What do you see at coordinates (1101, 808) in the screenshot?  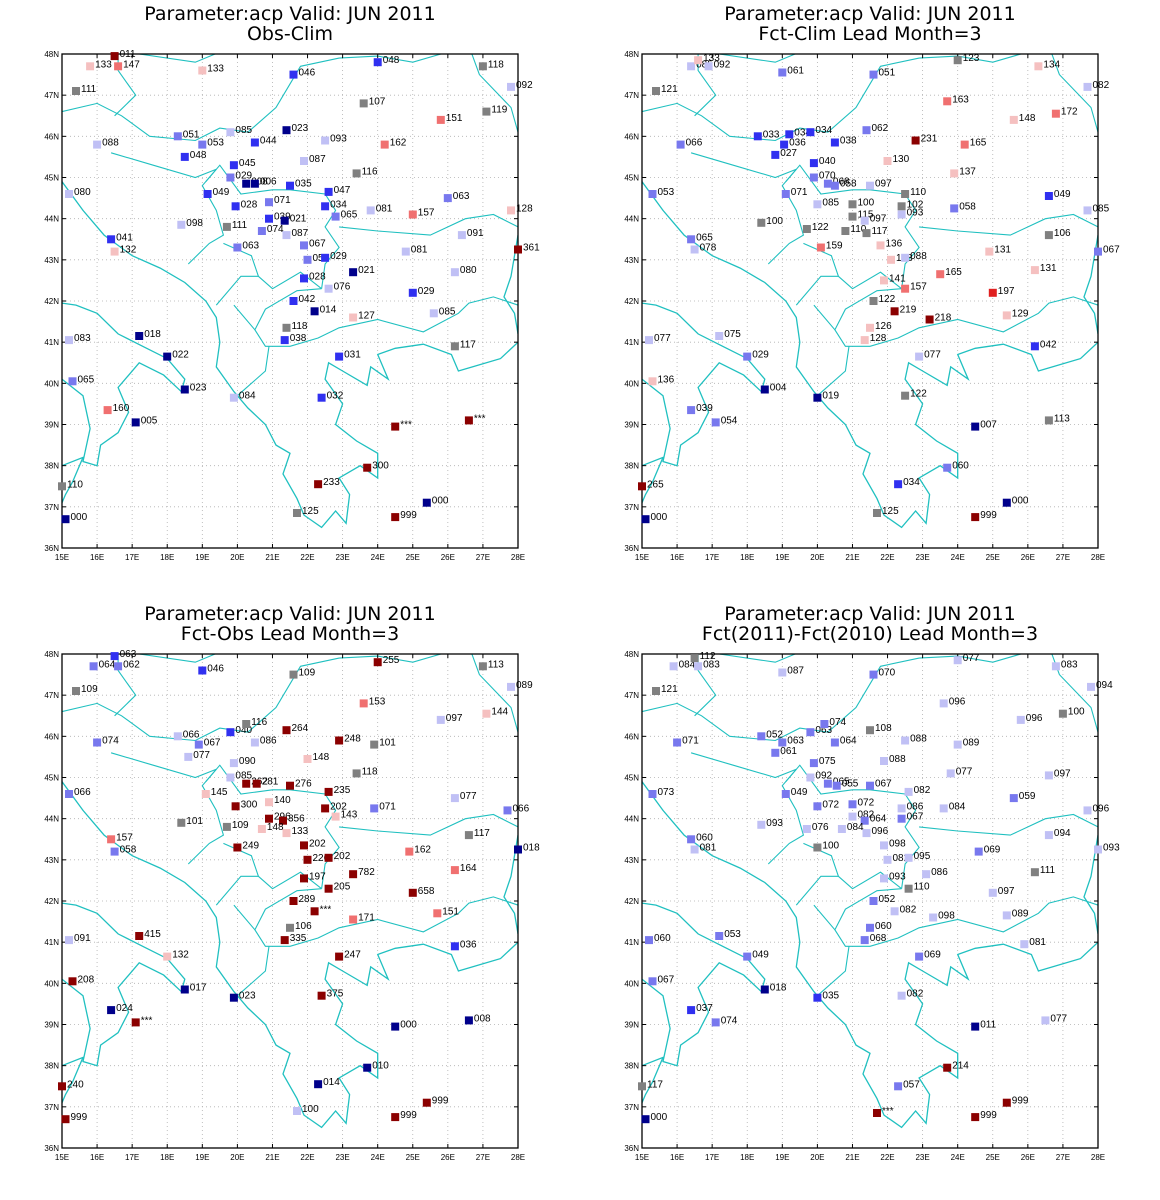 I see `station-value: 096` at bounding box center [1101, 808].